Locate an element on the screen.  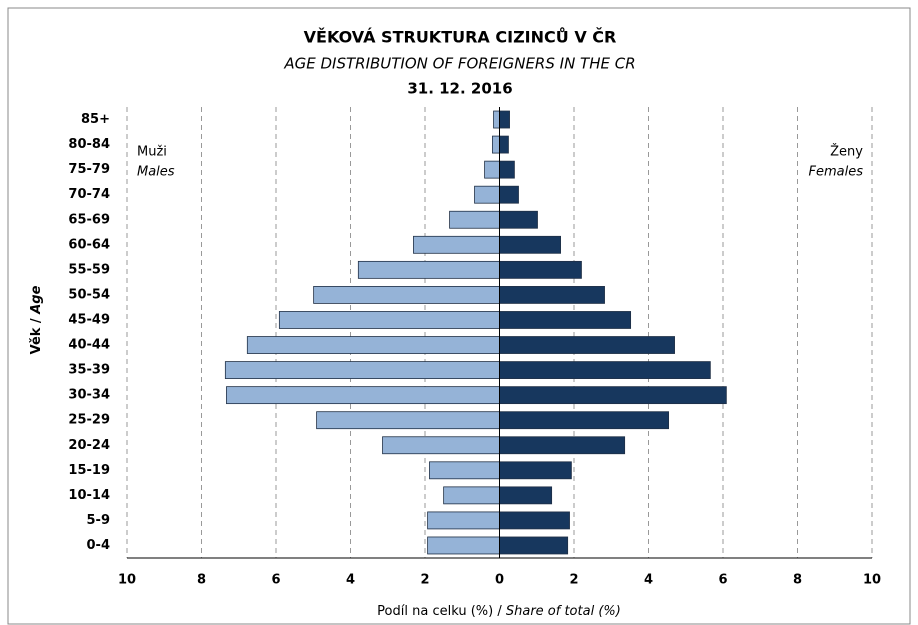
x-tick-label: 0 is located at coordinates (499, 580).